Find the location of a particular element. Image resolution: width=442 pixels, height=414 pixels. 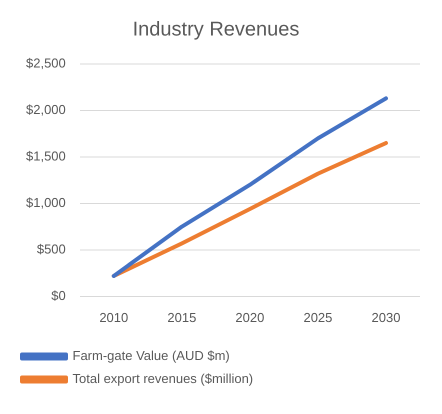

x-tick-label: 2025 is located at coordinates (317, 317).